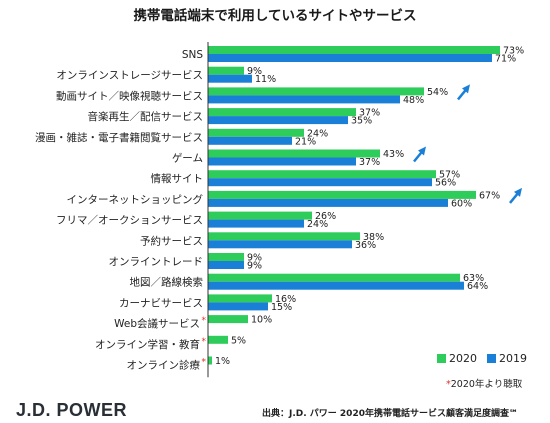 Image resolution: width=550 pixels, height=423 pixels. Describe the element at coordinates (473, 278) in the screenshot. I see `data-label-2020: 63%` at that location.